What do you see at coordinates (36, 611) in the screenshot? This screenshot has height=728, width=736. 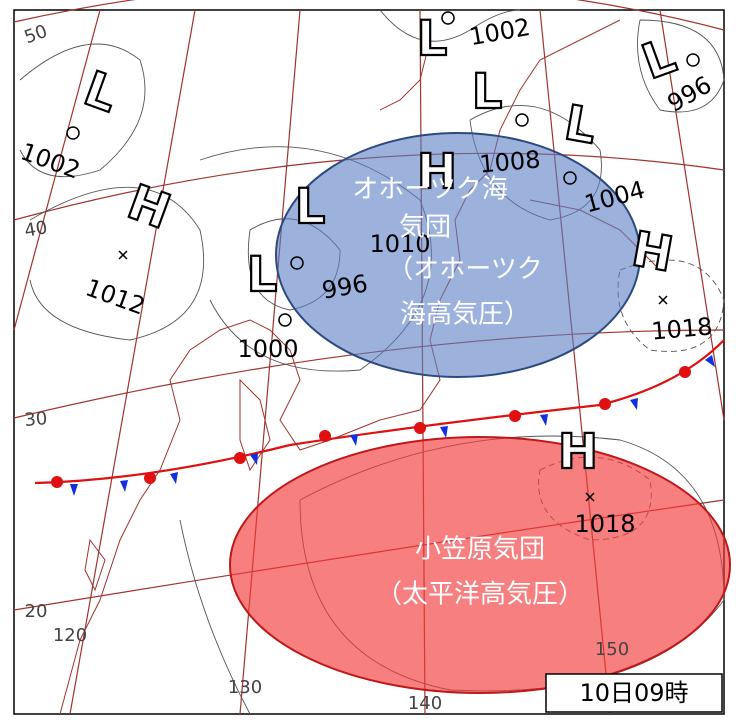 I see `latitude-label: 20` at bounding box center [36, 611].